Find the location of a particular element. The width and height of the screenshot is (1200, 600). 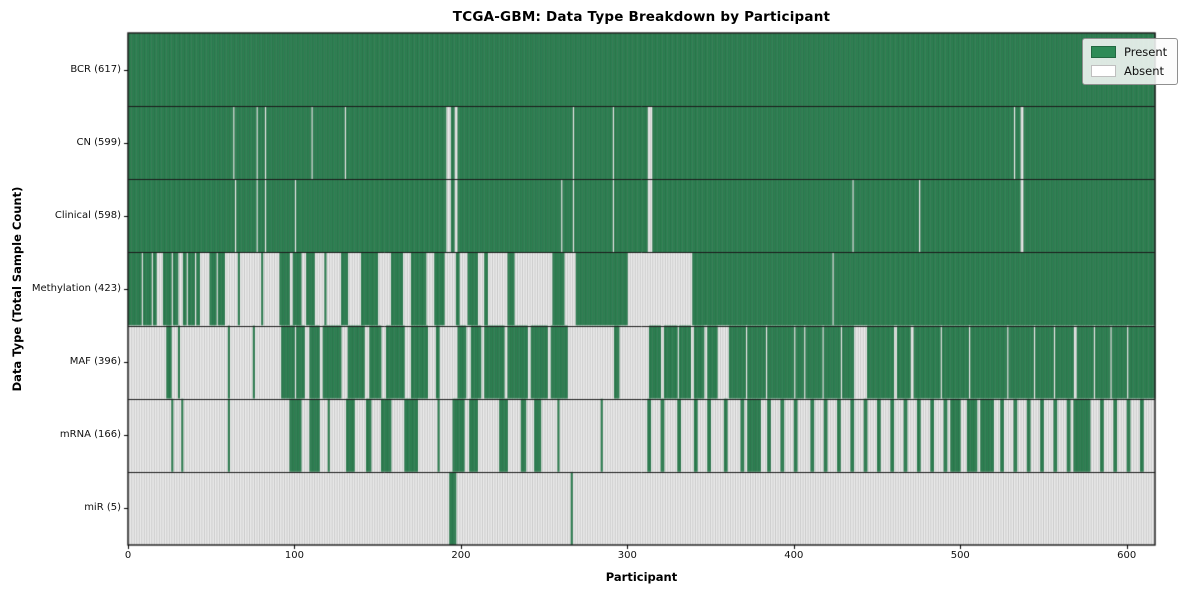

legend-label-present: Present is located at coordinates (1146, 52).